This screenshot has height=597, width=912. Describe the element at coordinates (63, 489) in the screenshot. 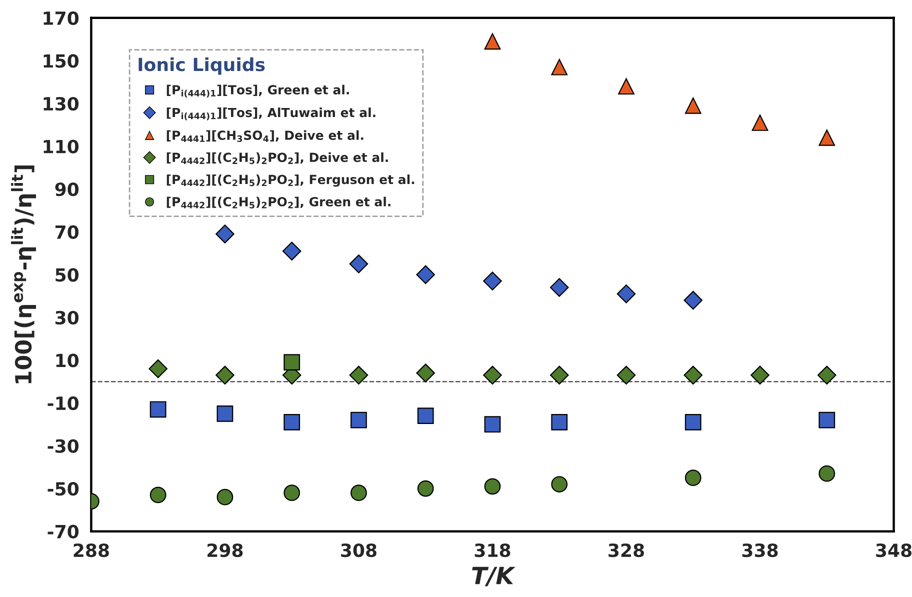

I see `y-tick-label: -50` at that location.